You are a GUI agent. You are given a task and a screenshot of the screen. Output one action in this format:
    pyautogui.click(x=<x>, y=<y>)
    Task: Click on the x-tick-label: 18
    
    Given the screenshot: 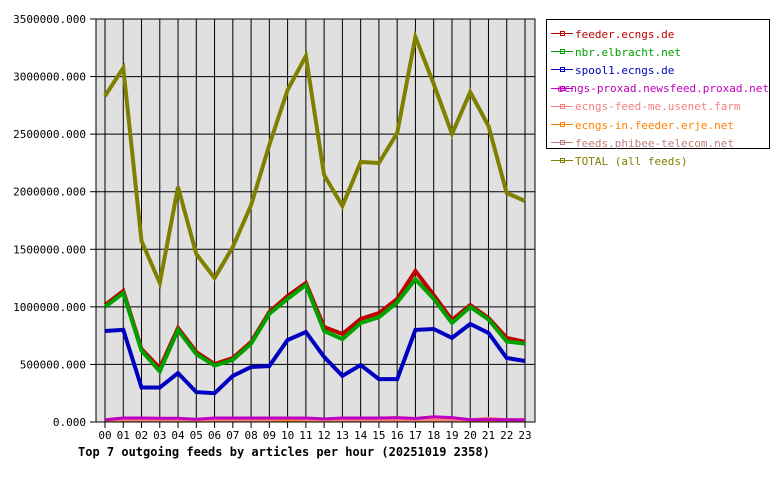 What is the action you would take?
    pyautogui.click(x=433, y=435)
    